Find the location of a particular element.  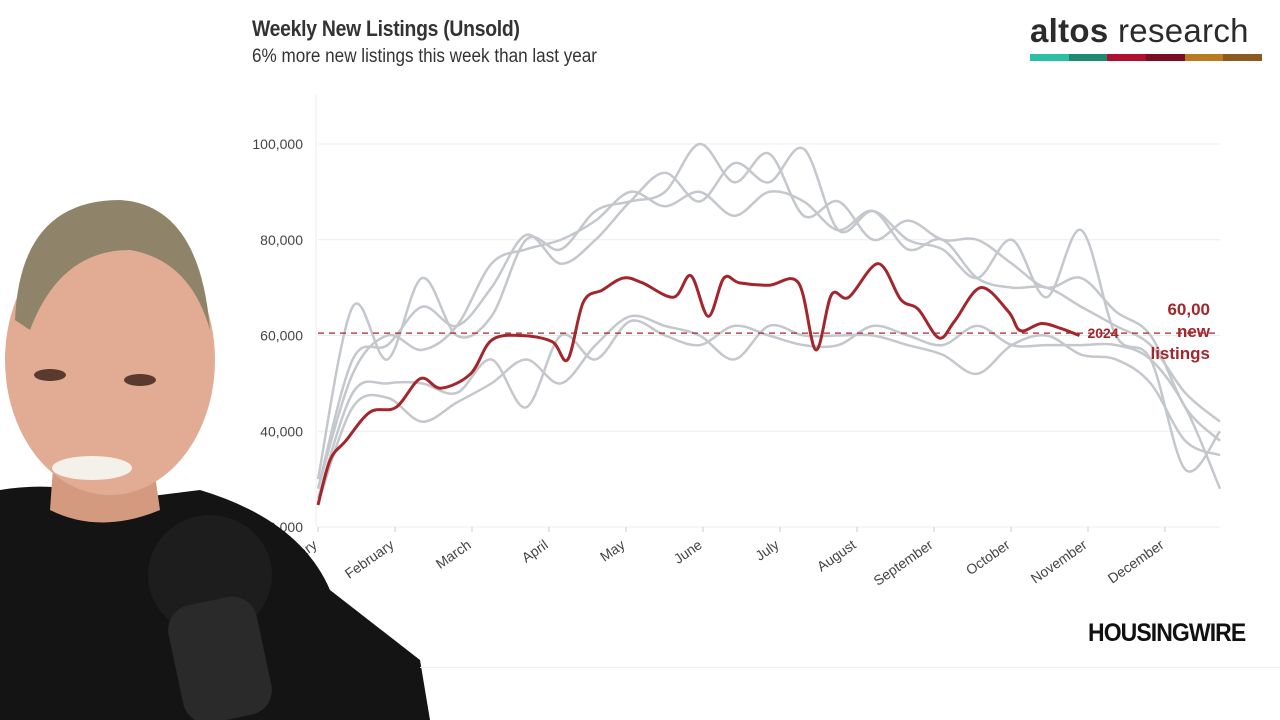

presenter-eye-right is located at coordinates (140, 380).